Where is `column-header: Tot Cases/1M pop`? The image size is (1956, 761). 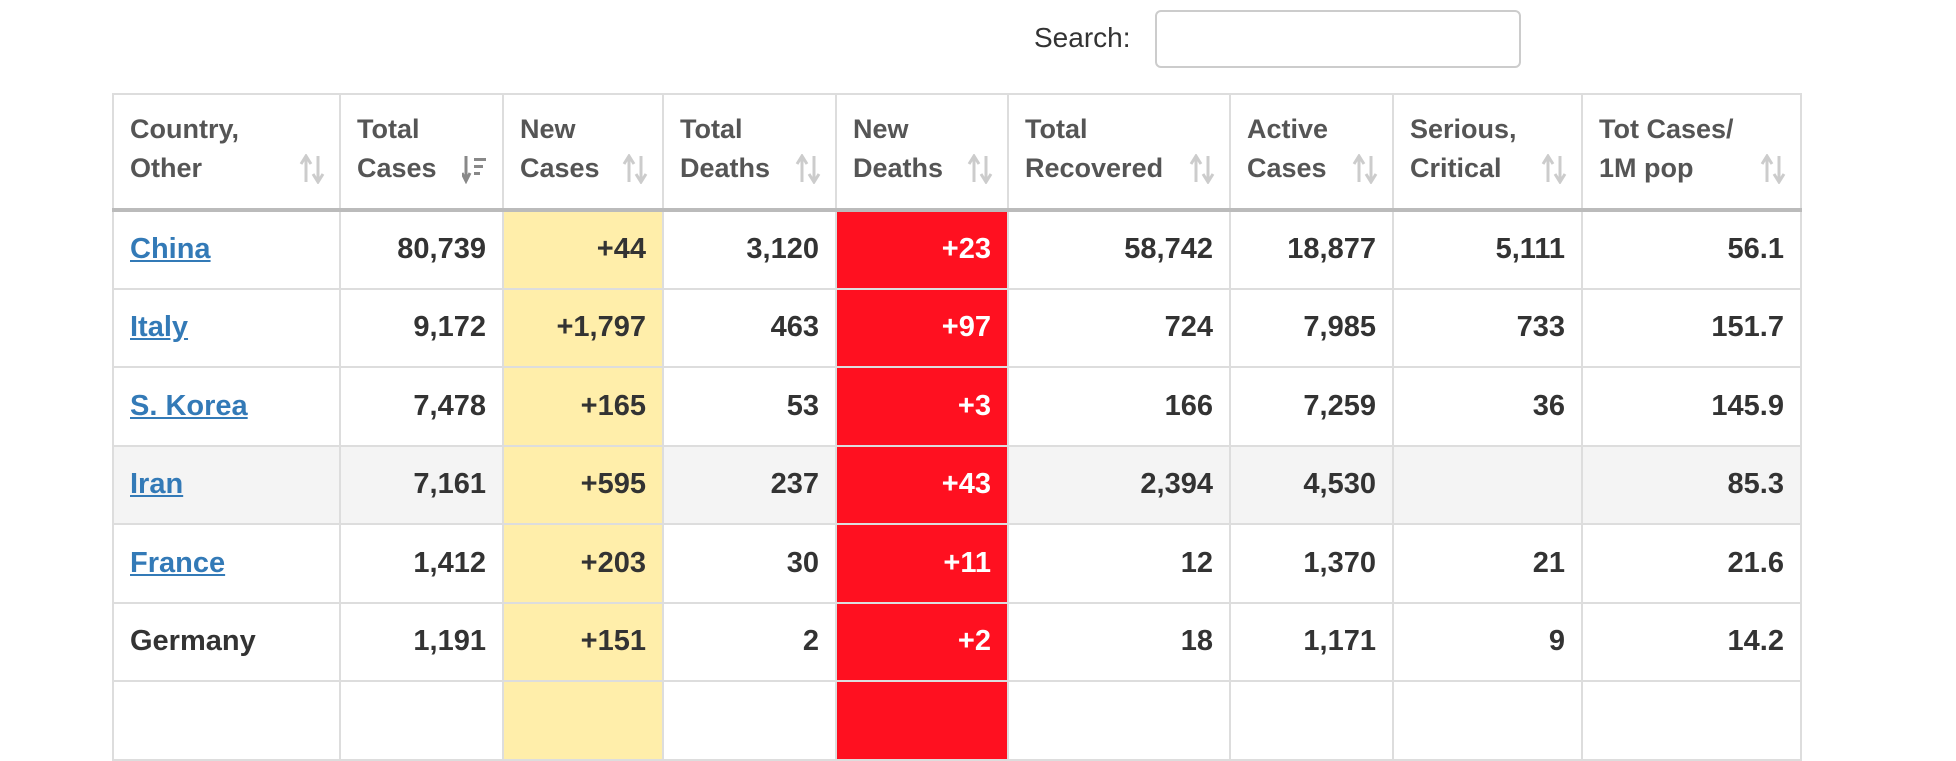 column-header: Tot Cases/1M pop is located at coordinates (1691, 152).